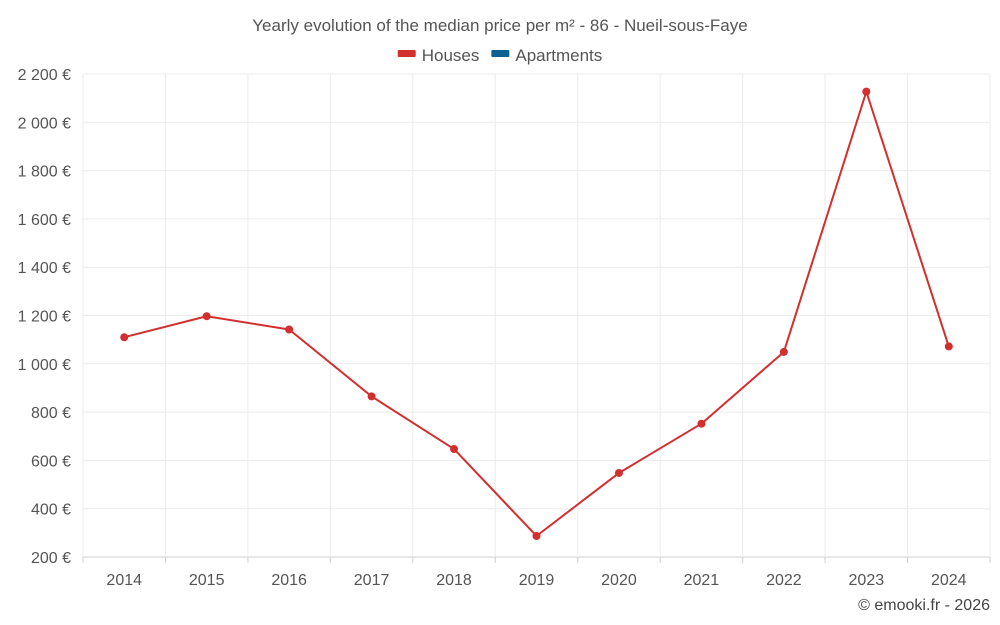  Describe the element at coordinates (51, 461) in the screenshot. I see `y-tick-label: 600 €` at that location.